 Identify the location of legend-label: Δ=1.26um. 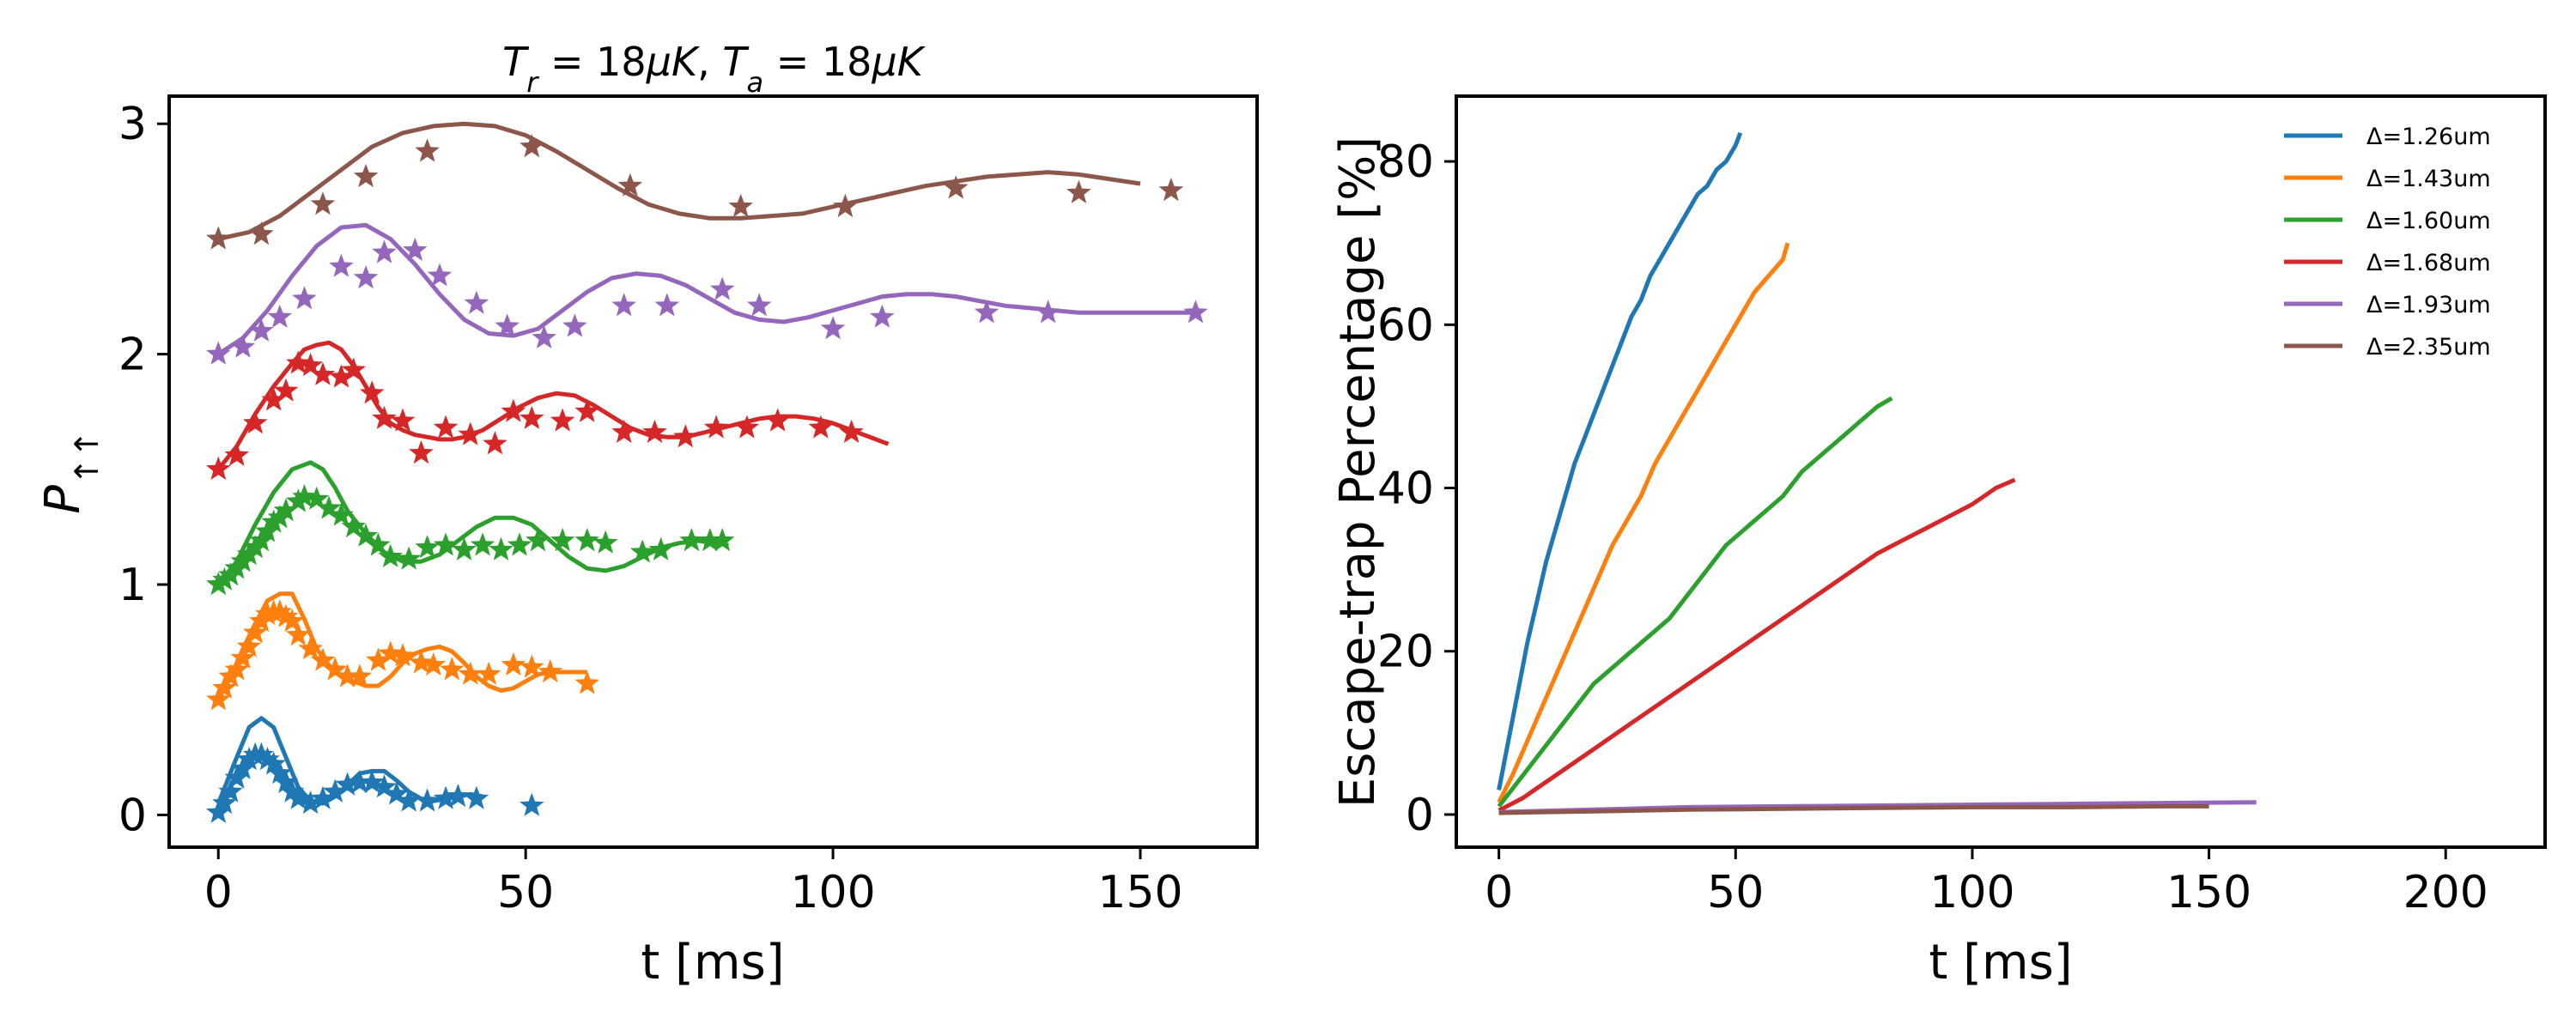
(2428, 137).